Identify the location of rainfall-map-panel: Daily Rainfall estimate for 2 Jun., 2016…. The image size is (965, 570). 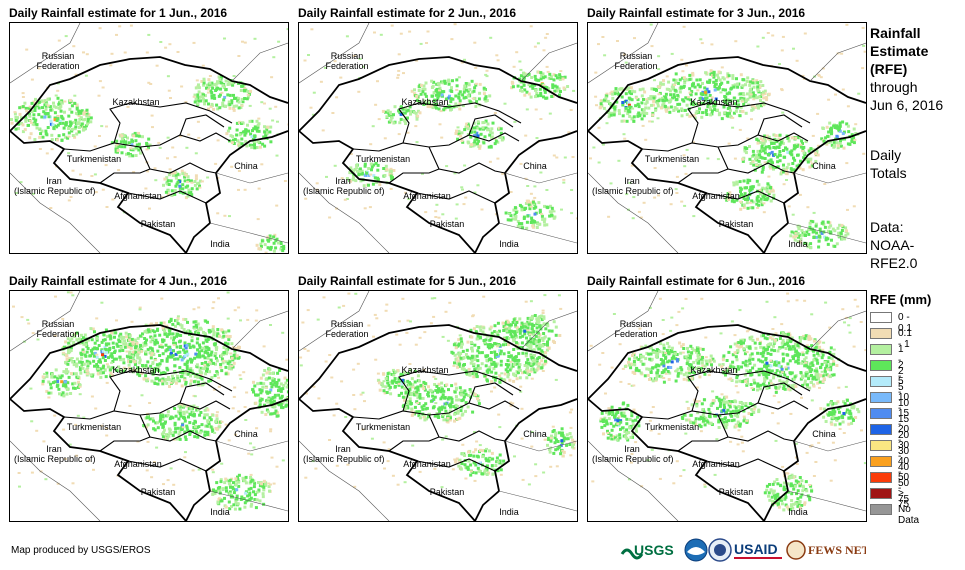
(438, 130).